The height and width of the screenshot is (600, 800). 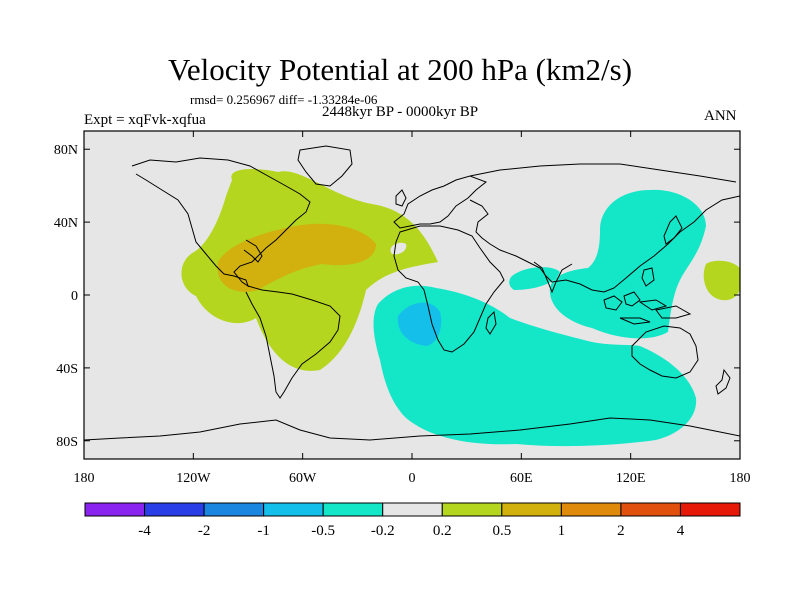 I want to click on period-label: 2448kyr BP - 0000kyr BP, so click(x=400, y=112).